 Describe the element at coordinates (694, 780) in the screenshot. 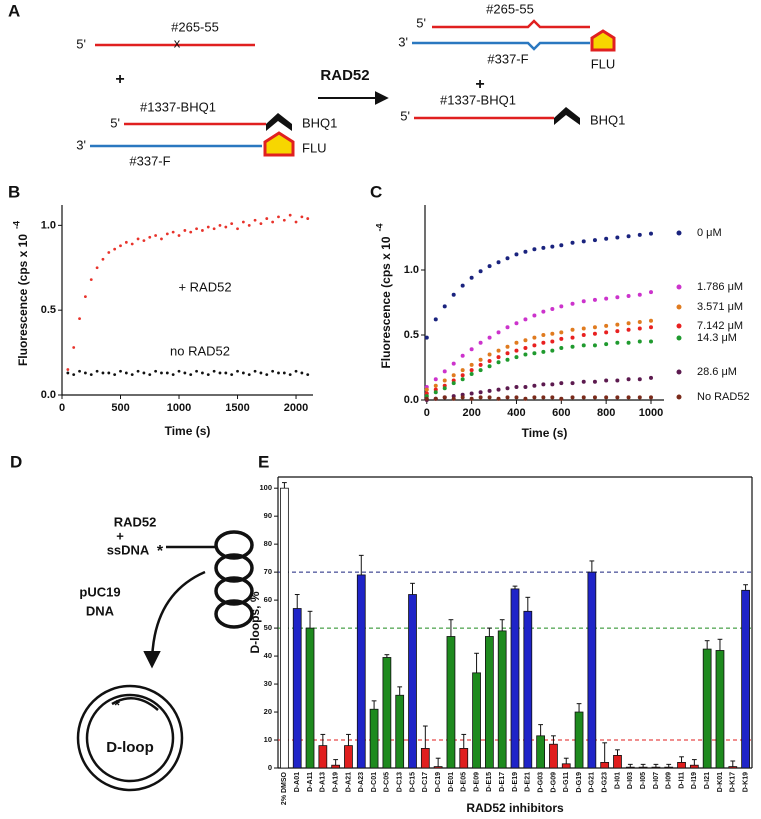

I see `x-tick-label: D-I19` at that location.